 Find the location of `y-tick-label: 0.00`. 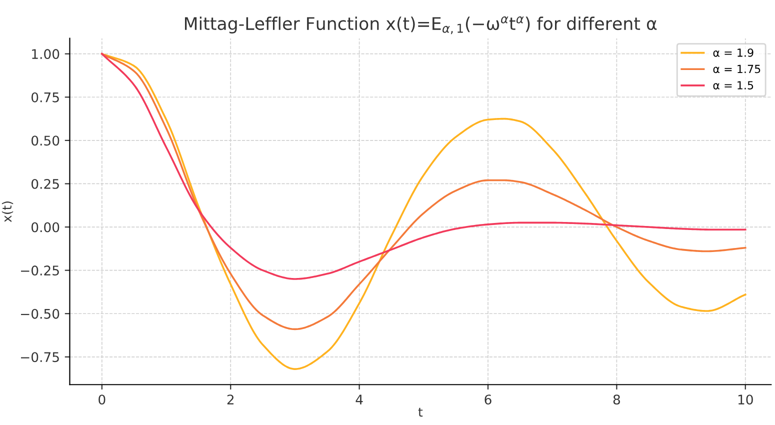

y-tick-label: 0.00 is located at coordinates (46, 227).